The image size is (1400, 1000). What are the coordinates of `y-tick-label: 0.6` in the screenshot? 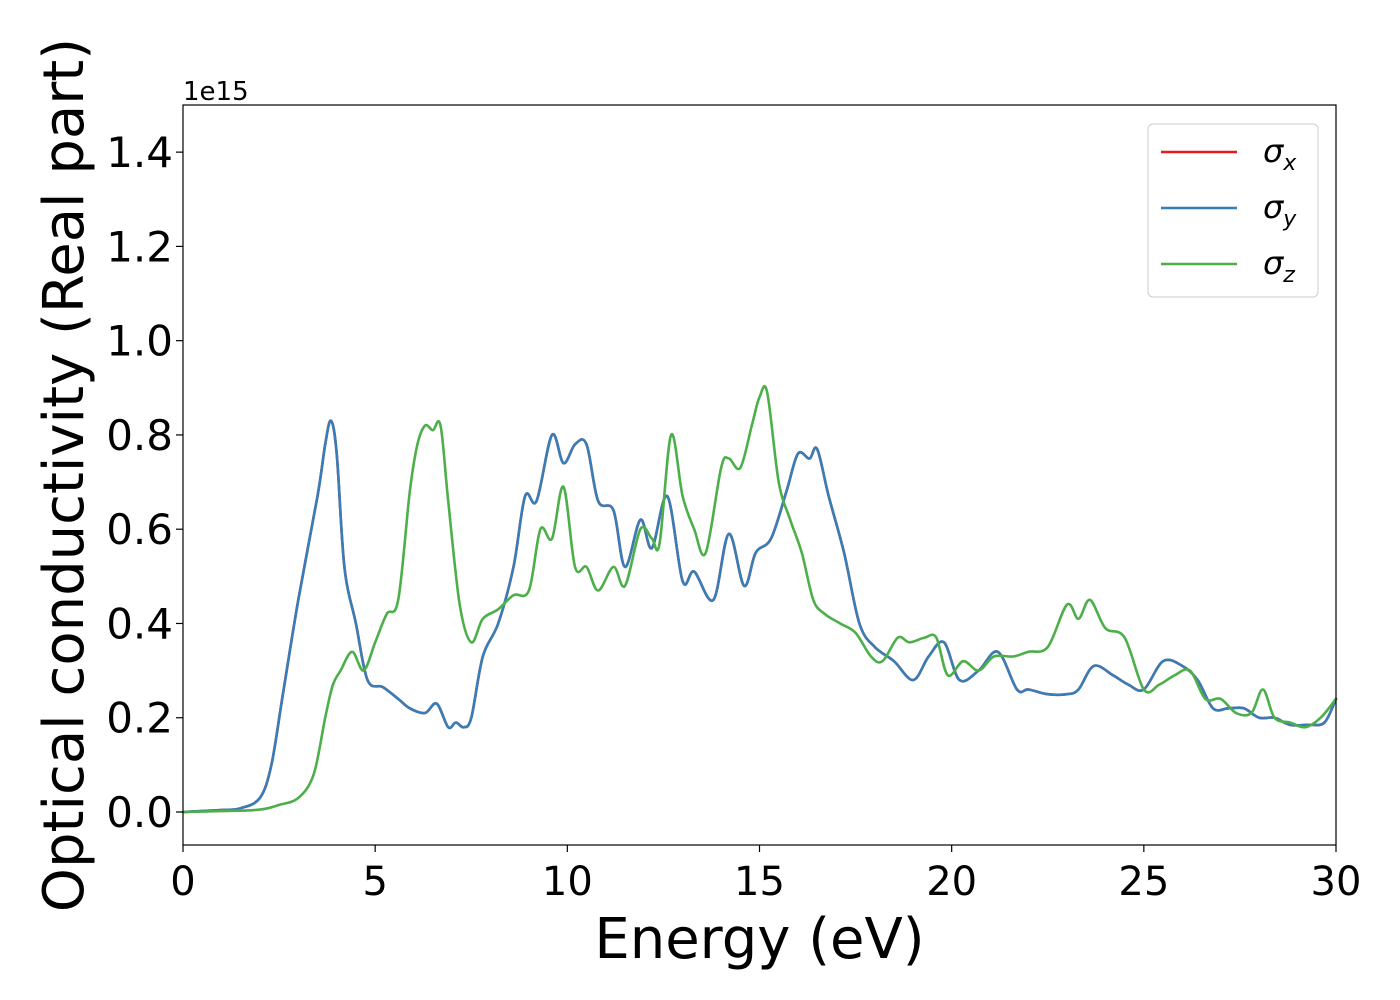 It's located at (139, 529).